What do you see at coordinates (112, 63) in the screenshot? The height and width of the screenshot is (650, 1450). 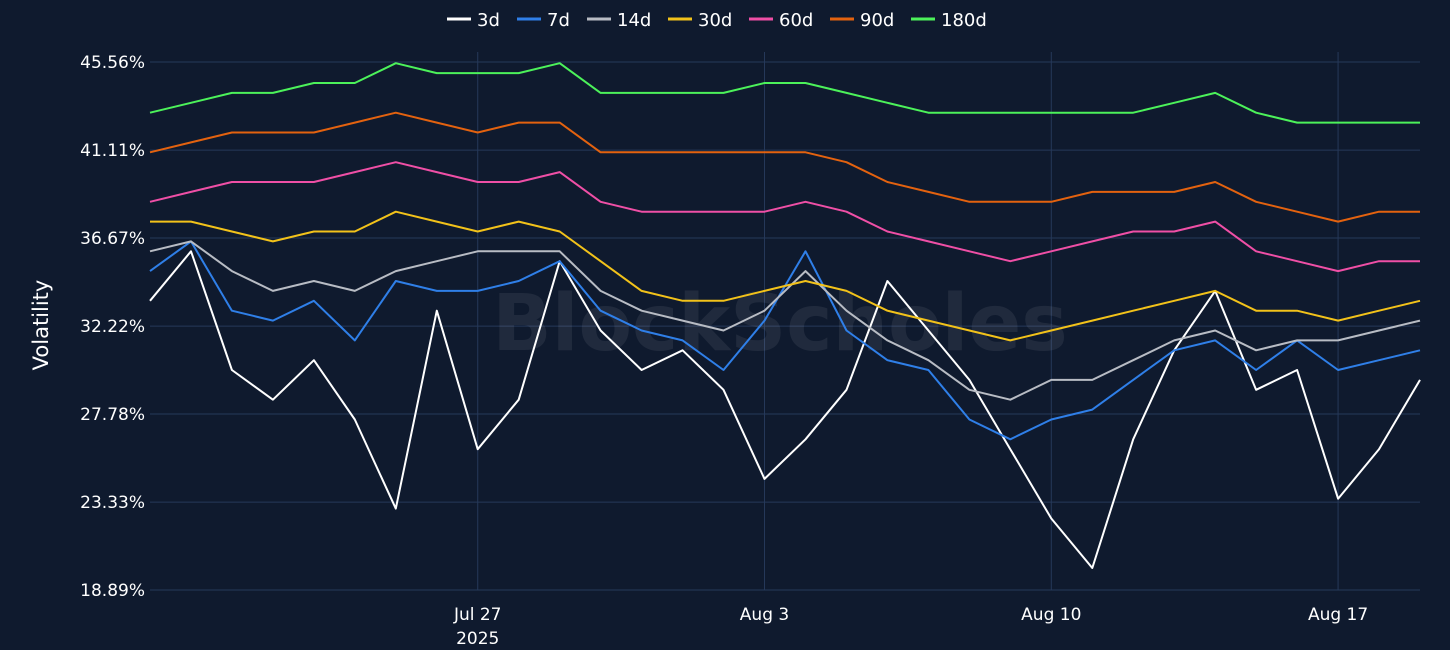 I see `y-tick-label: 45.56%` at bounding box center [112, 63].